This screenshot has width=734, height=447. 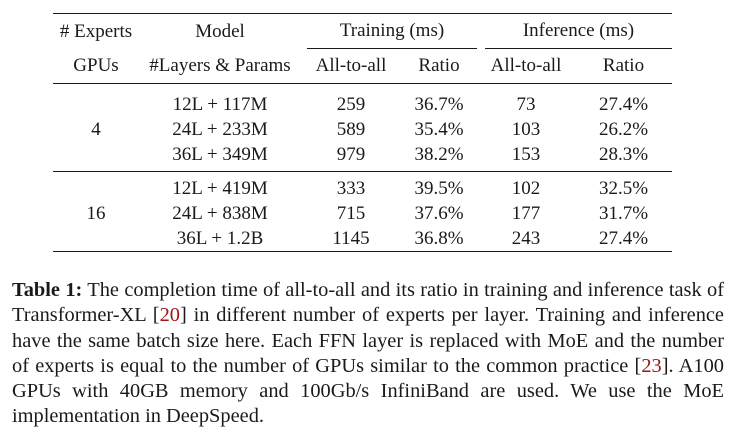 I want to click on train-ratio-cell: 36.8%, so click(x=439, y=239).